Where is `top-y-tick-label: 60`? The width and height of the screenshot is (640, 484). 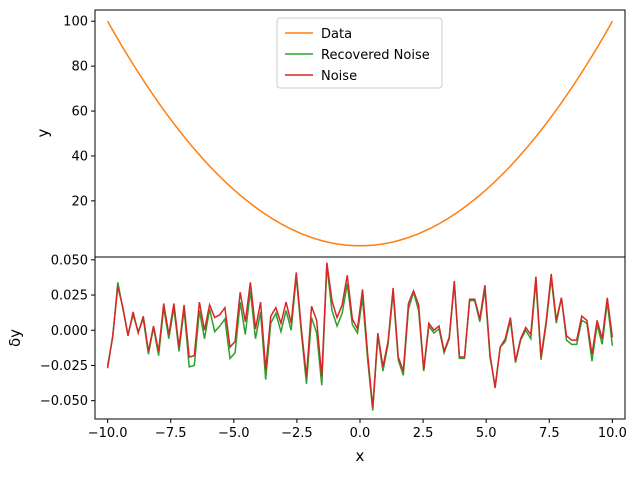
top-y-tick-label: 60 is located at coordinates (79, 112).